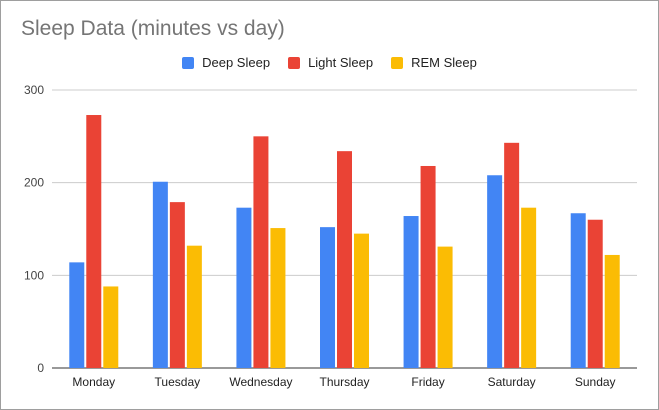 The height and width of the screenshot is (410, 659). Describe the element at coordinates (428, 266) in the screenshot. I see `bar-light-sleep-friday` at that location.